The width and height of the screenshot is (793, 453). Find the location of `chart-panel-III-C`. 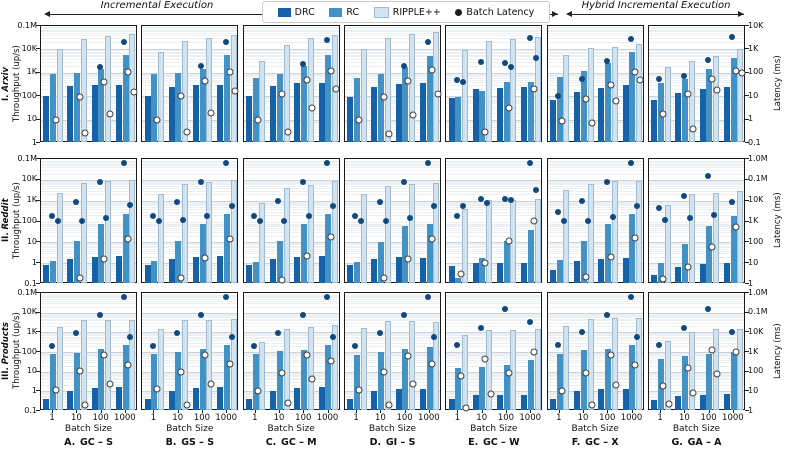

chart-panel-III-C is located at coordinates (291, 351).